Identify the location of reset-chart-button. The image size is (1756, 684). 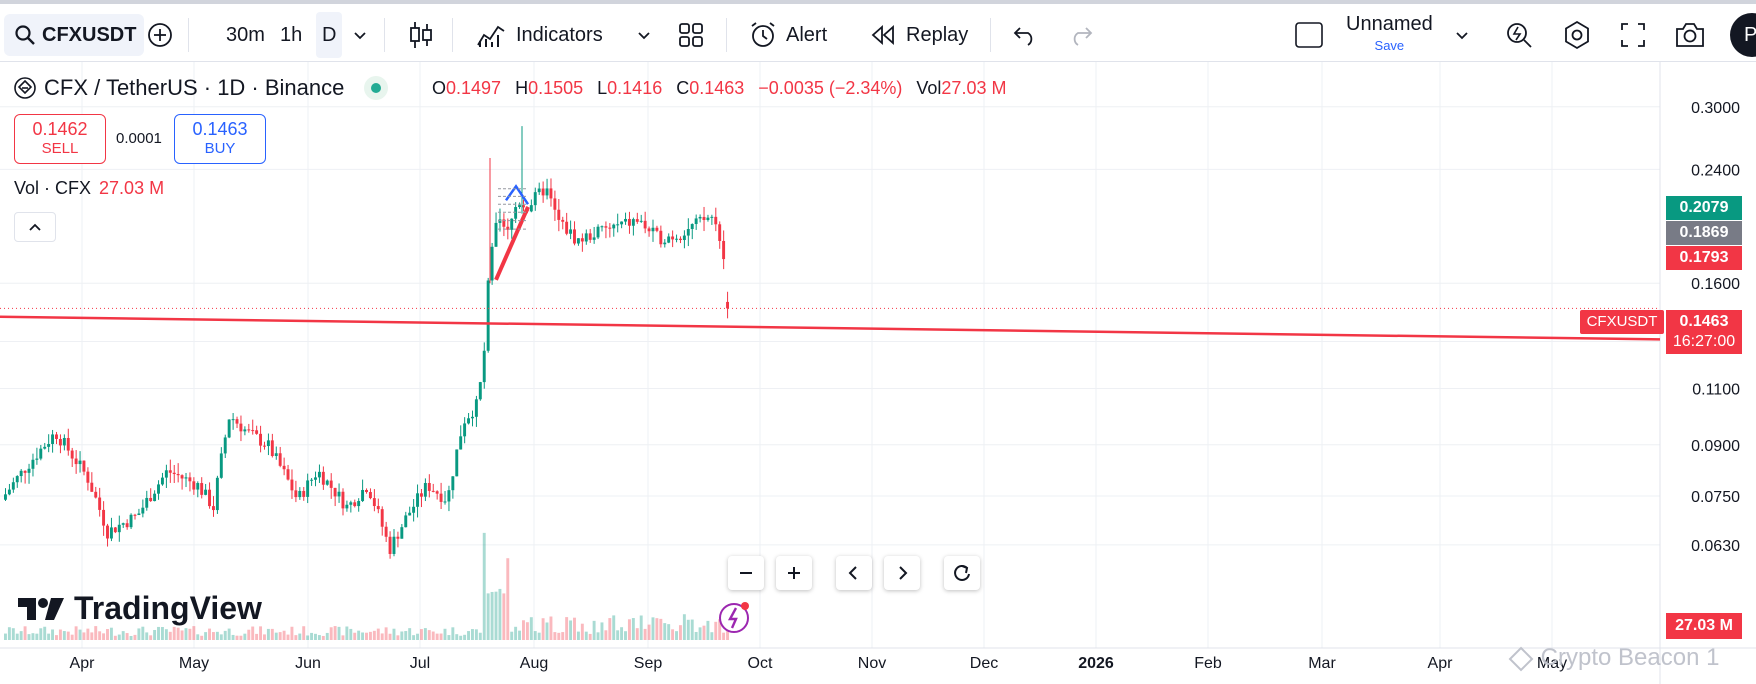
(962, 573).